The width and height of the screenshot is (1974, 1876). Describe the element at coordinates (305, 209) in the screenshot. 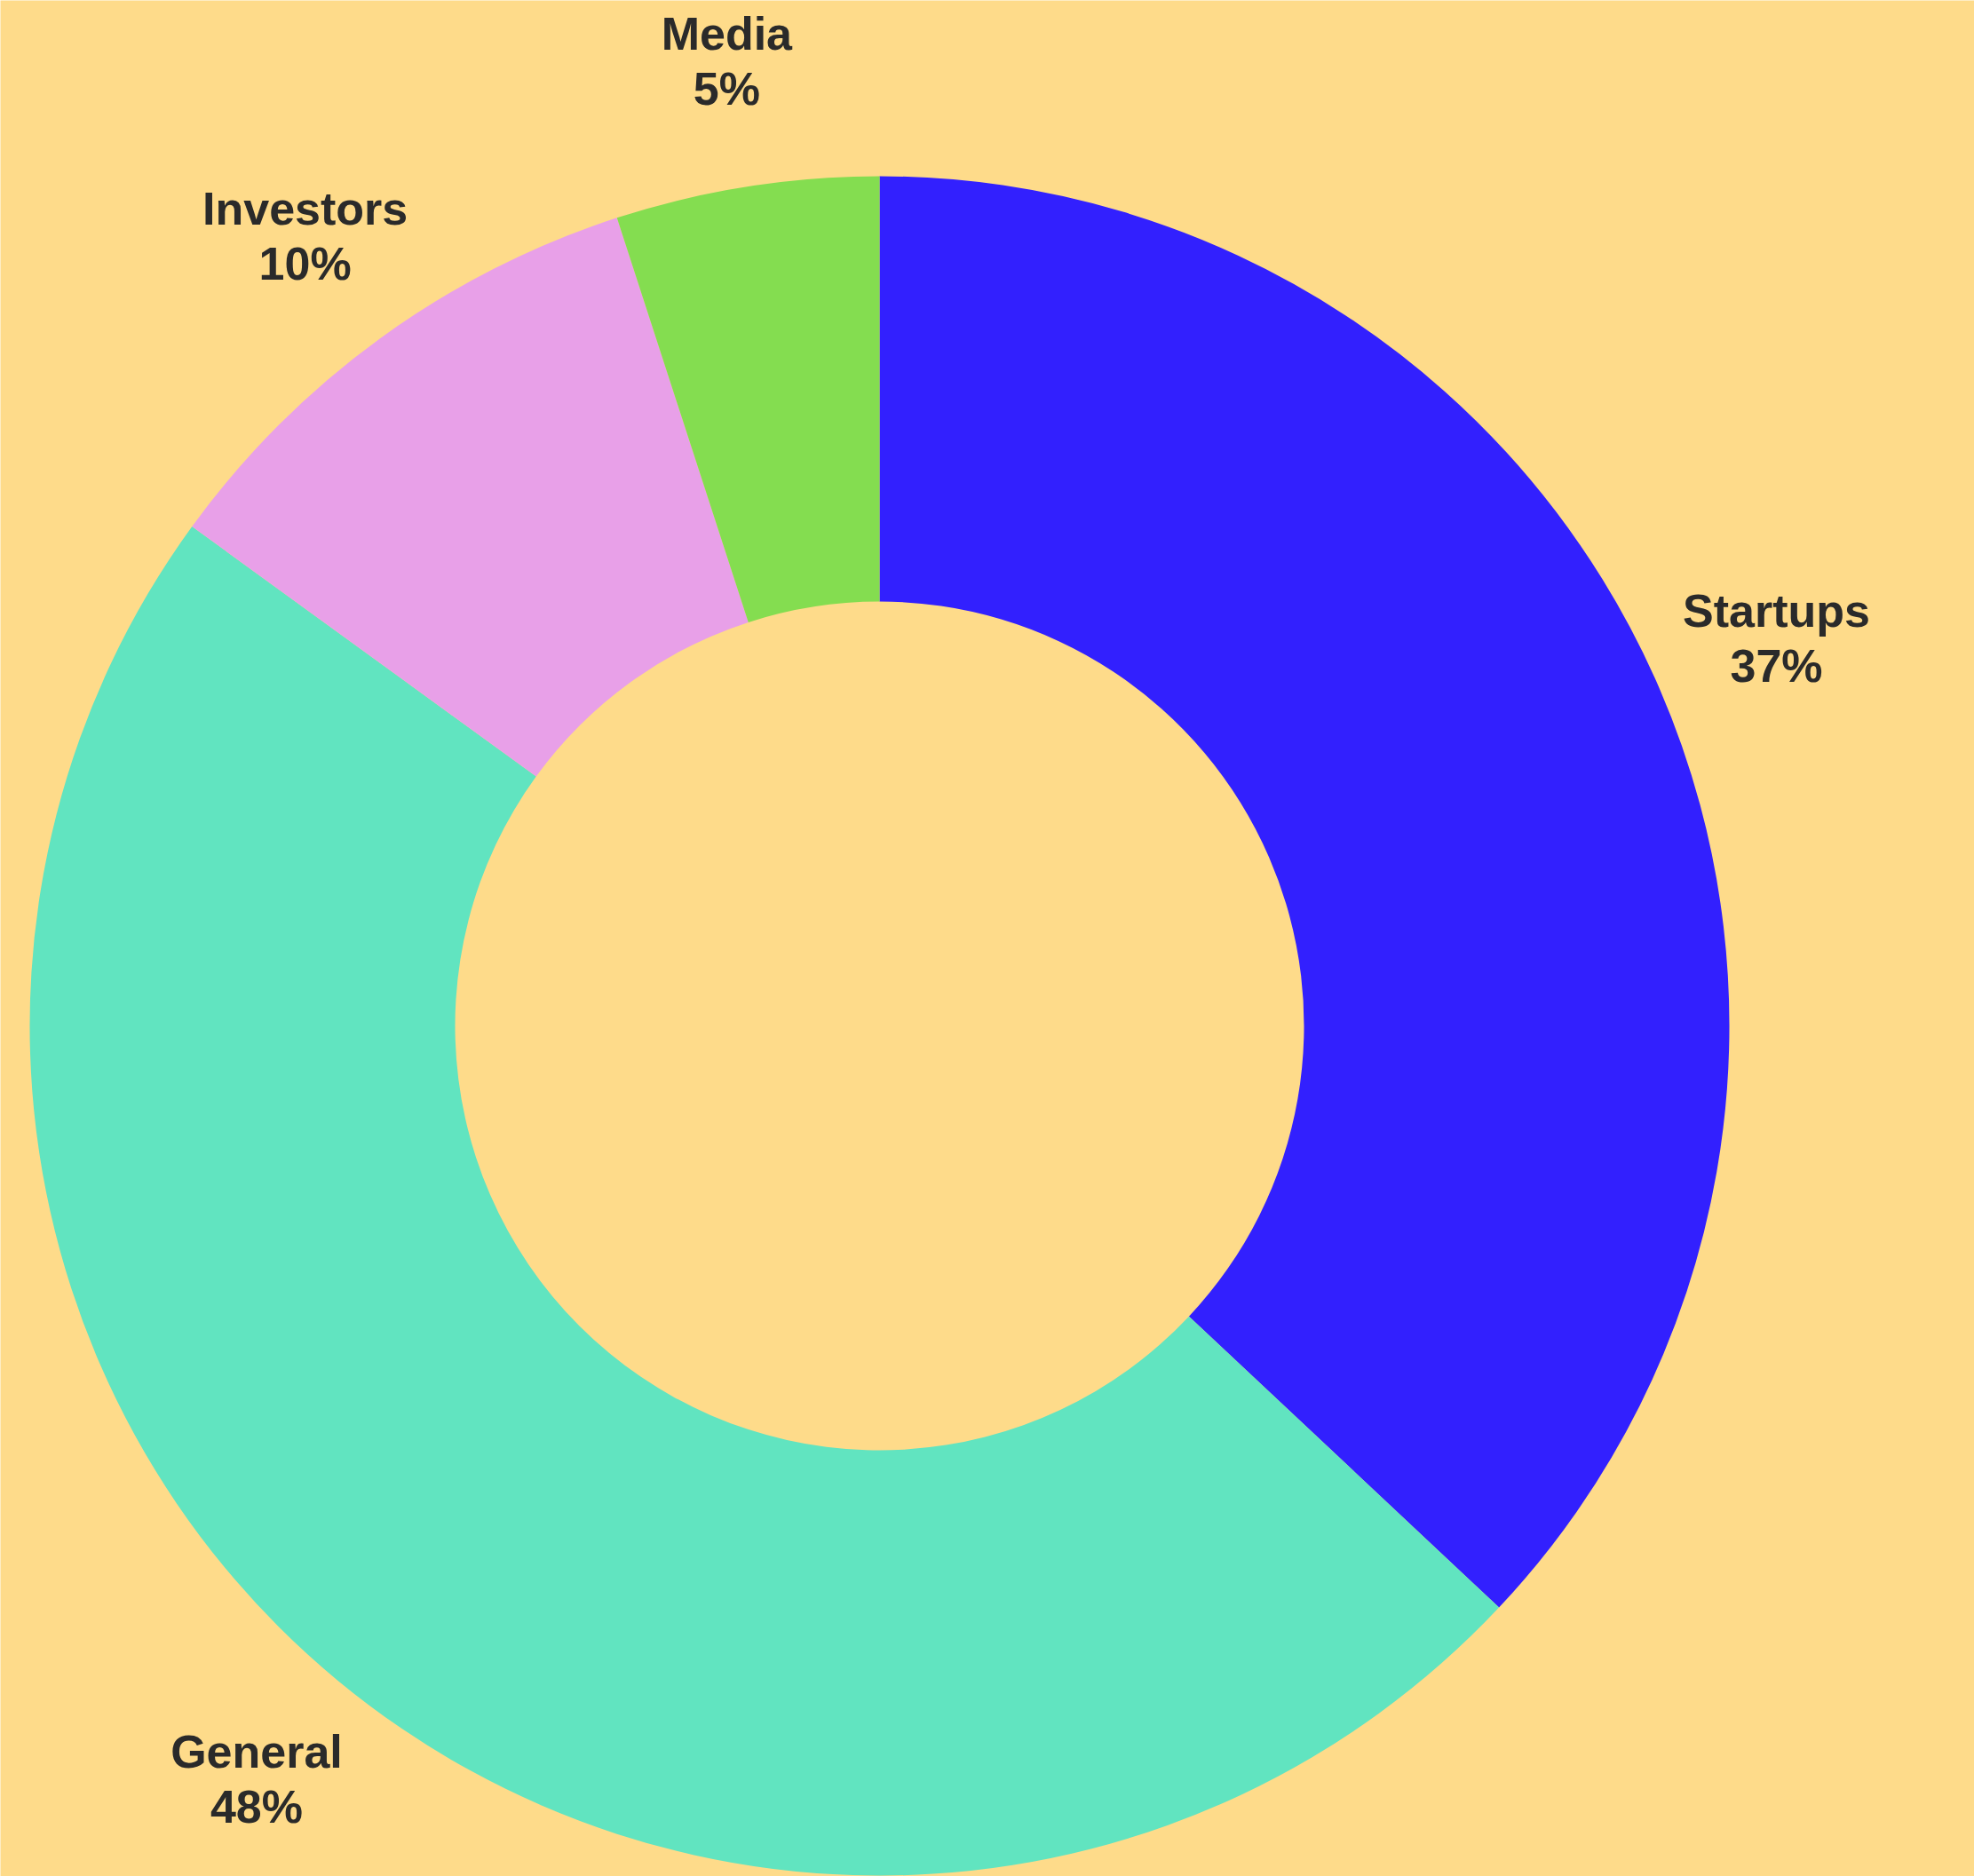

I see `slice-label: Investors` at that location.